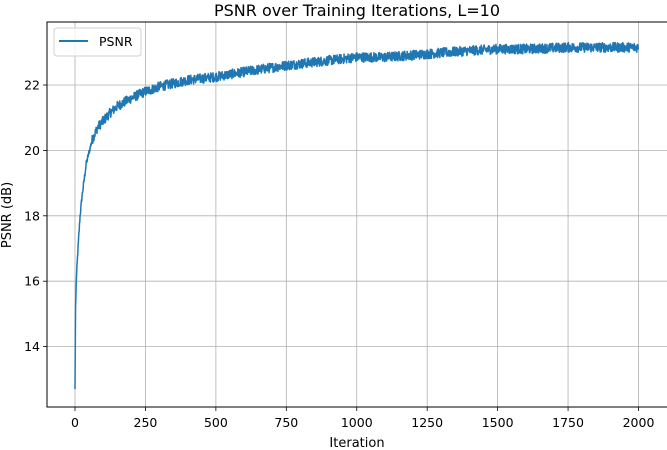 The height and width of the screenshot is (450, 667). Describe the element at coordinates (568, 422) in the screenshot. I see `x-tick-label: 1750` at that location.